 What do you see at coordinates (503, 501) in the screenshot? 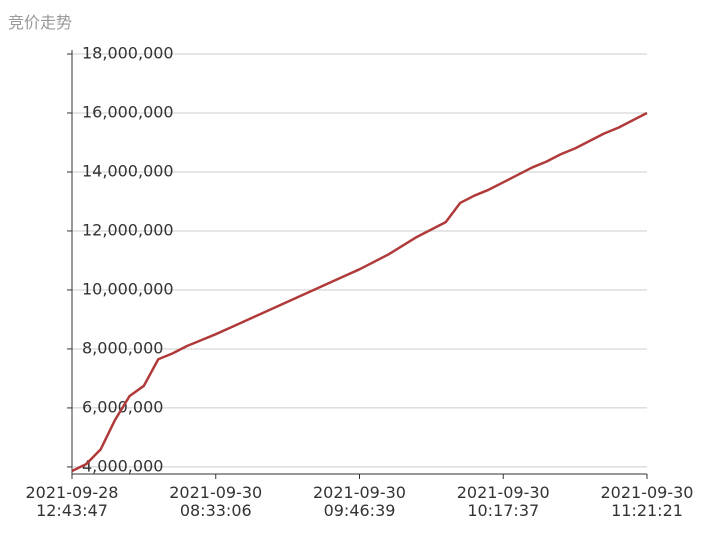
I see `x-tick-label: 2021-09-30 10:17:37` at bounding box center [503, 501].